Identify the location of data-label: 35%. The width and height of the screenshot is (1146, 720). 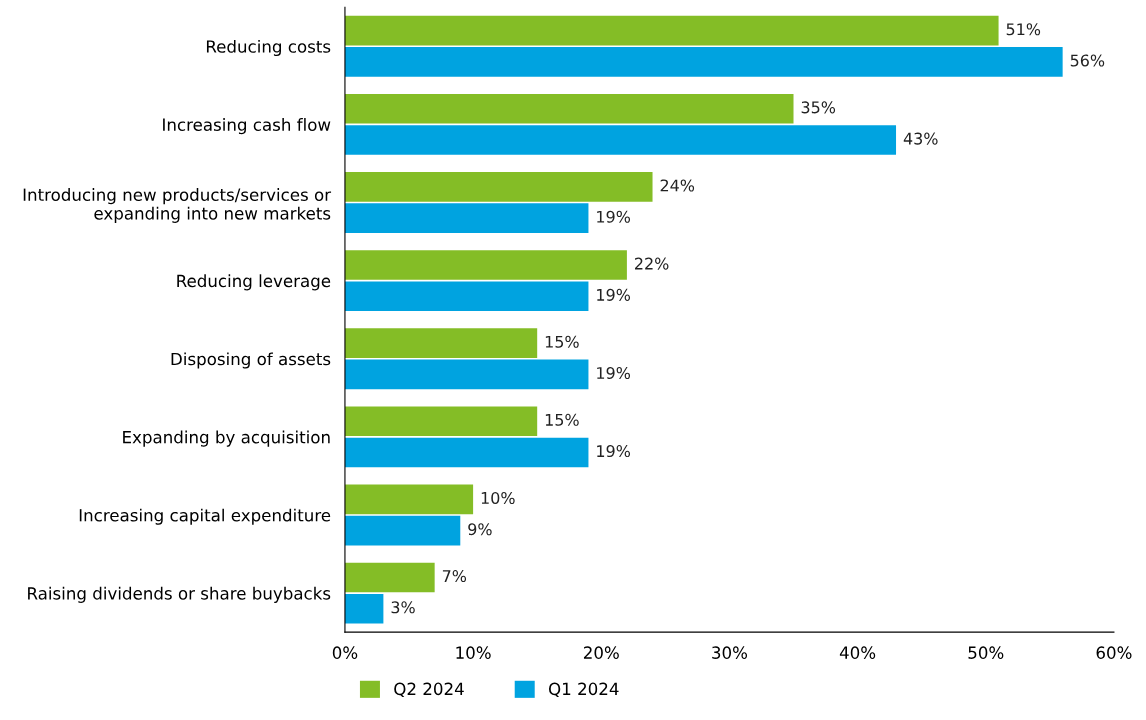
(818, 107).